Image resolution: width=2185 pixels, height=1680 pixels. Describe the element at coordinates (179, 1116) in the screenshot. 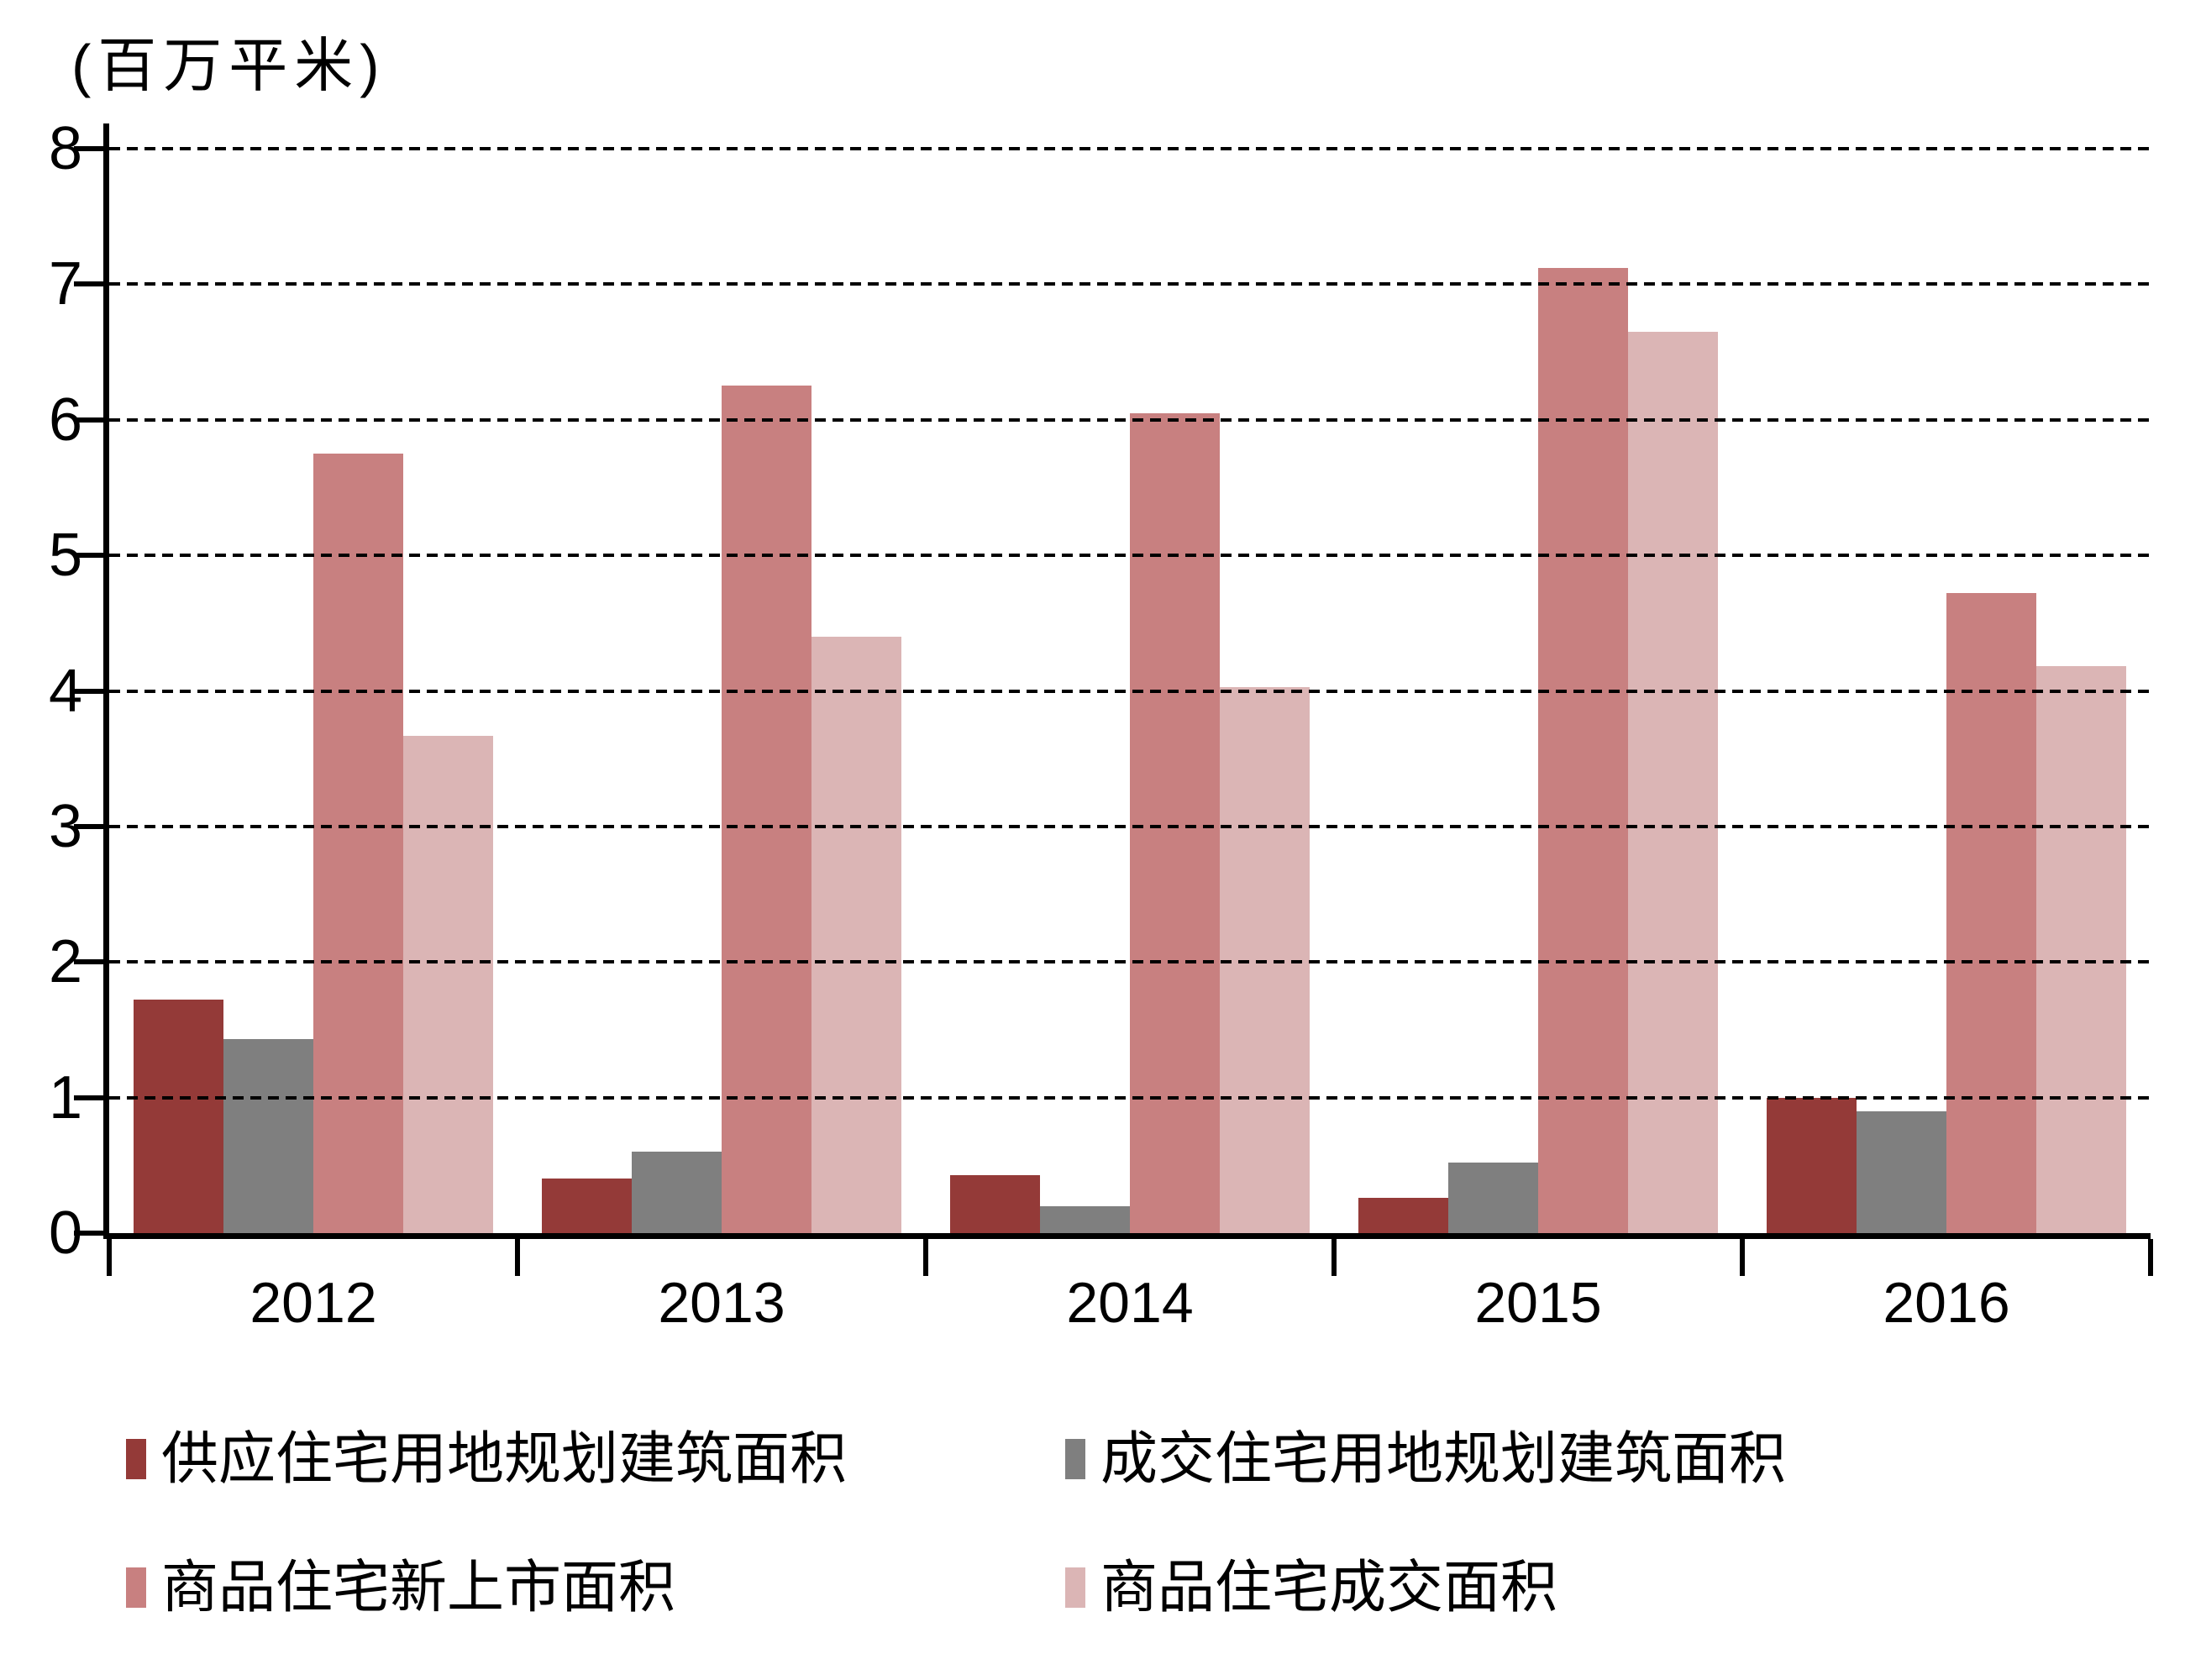

I see `bar-series1-2012` at that location.